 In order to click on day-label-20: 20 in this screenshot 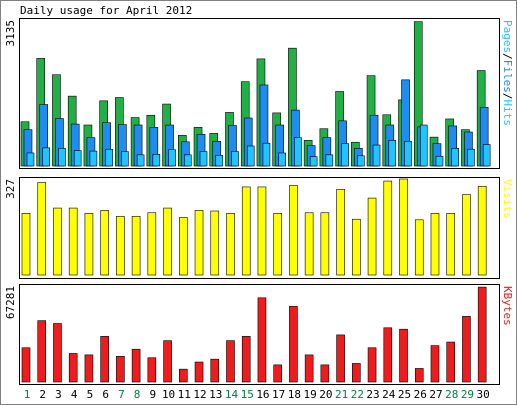, I will do `click(325, 394)`.